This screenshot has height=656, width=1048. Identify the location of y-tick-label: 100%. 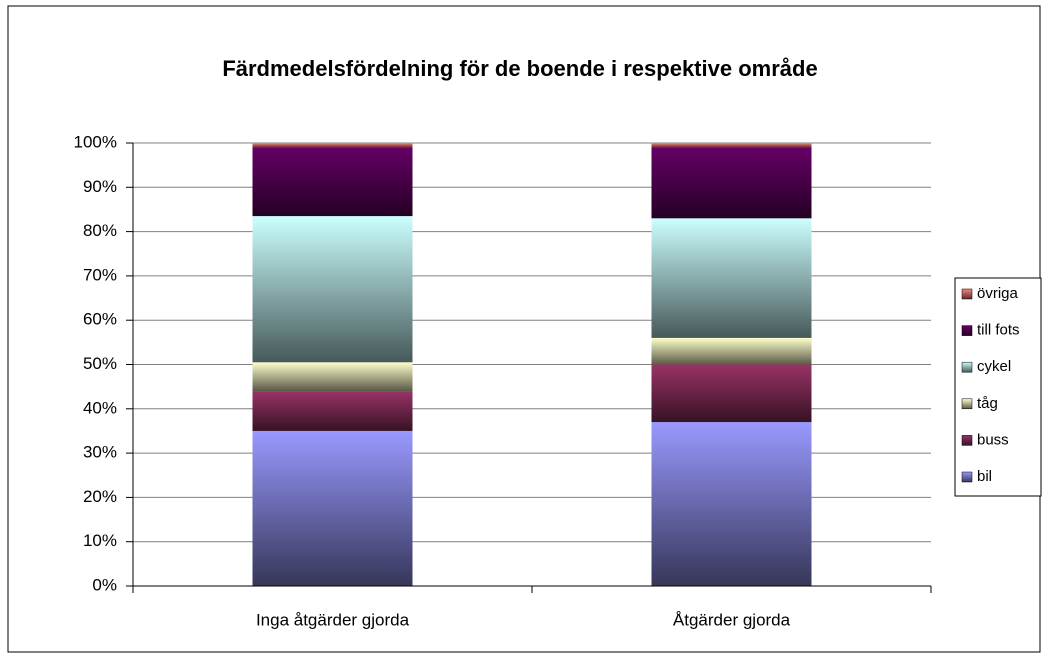
(95, 141).